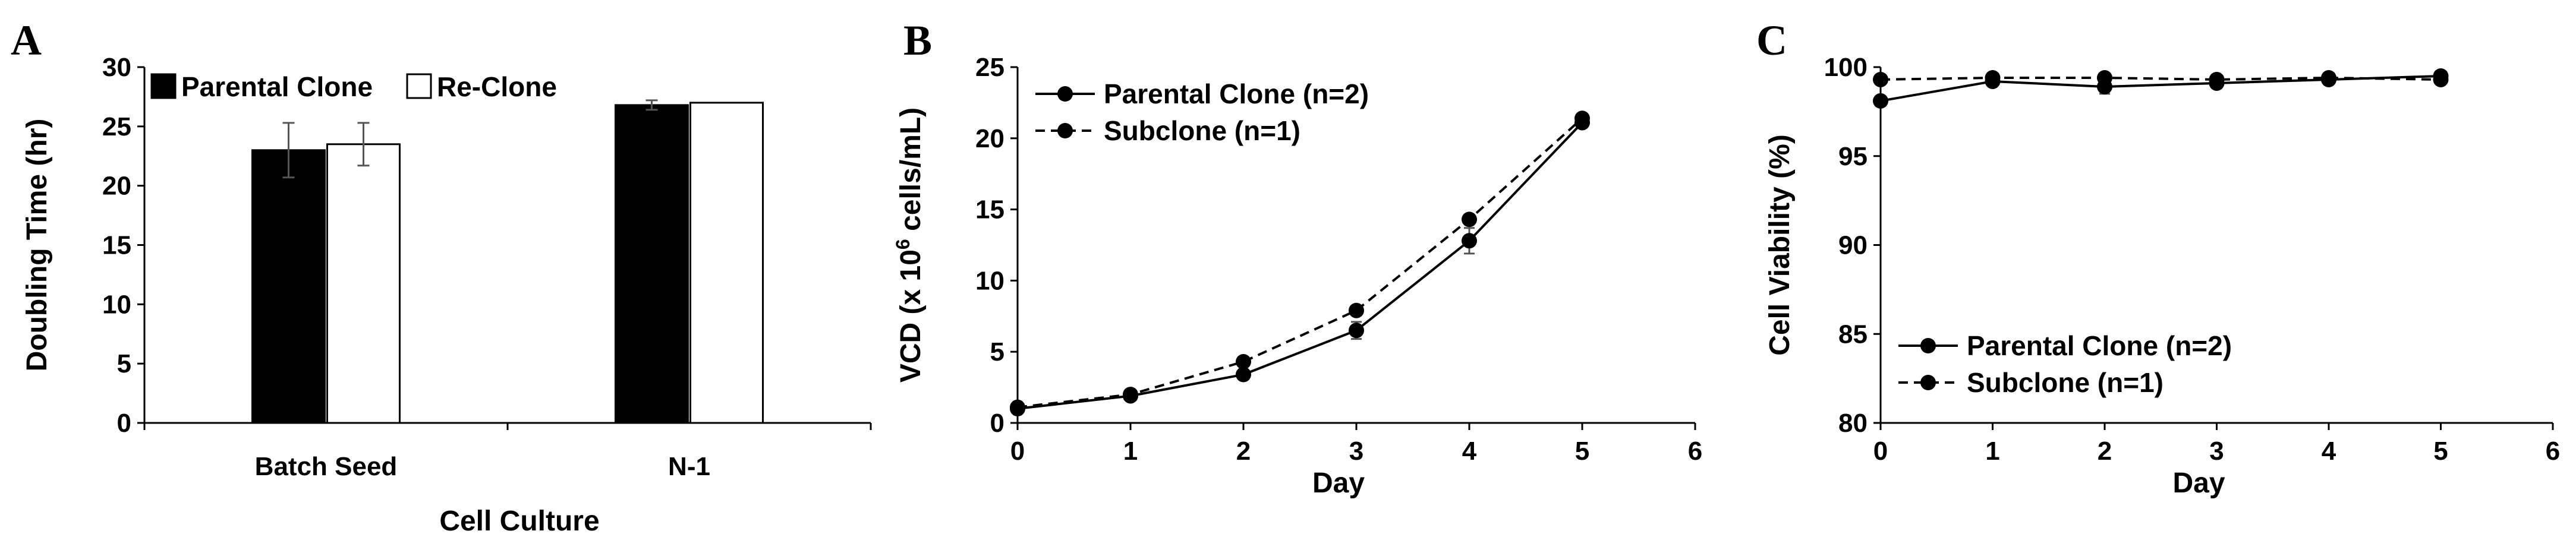  What do you see at coordinates (37, 245) in the screenshot?
I see `y-axis-title: Doubling Time (hr)` at bounding box center [37, 245].